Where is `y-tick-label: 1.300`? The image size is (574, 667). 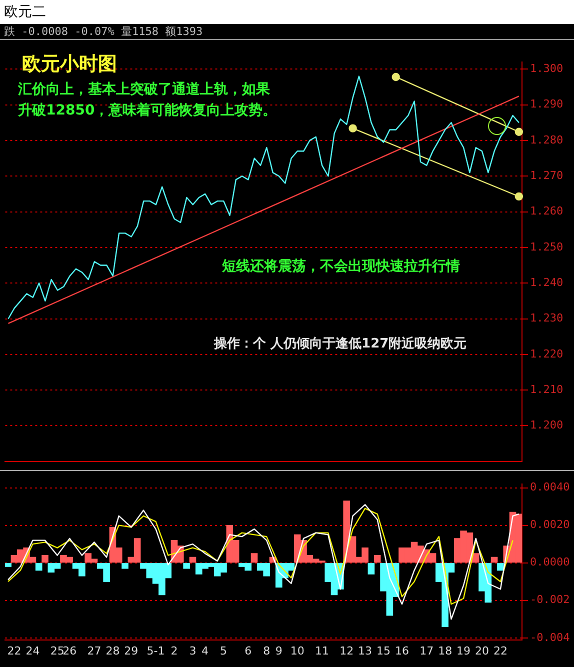
y-tick-label: 1.300 is located at coordinates (547, 68).